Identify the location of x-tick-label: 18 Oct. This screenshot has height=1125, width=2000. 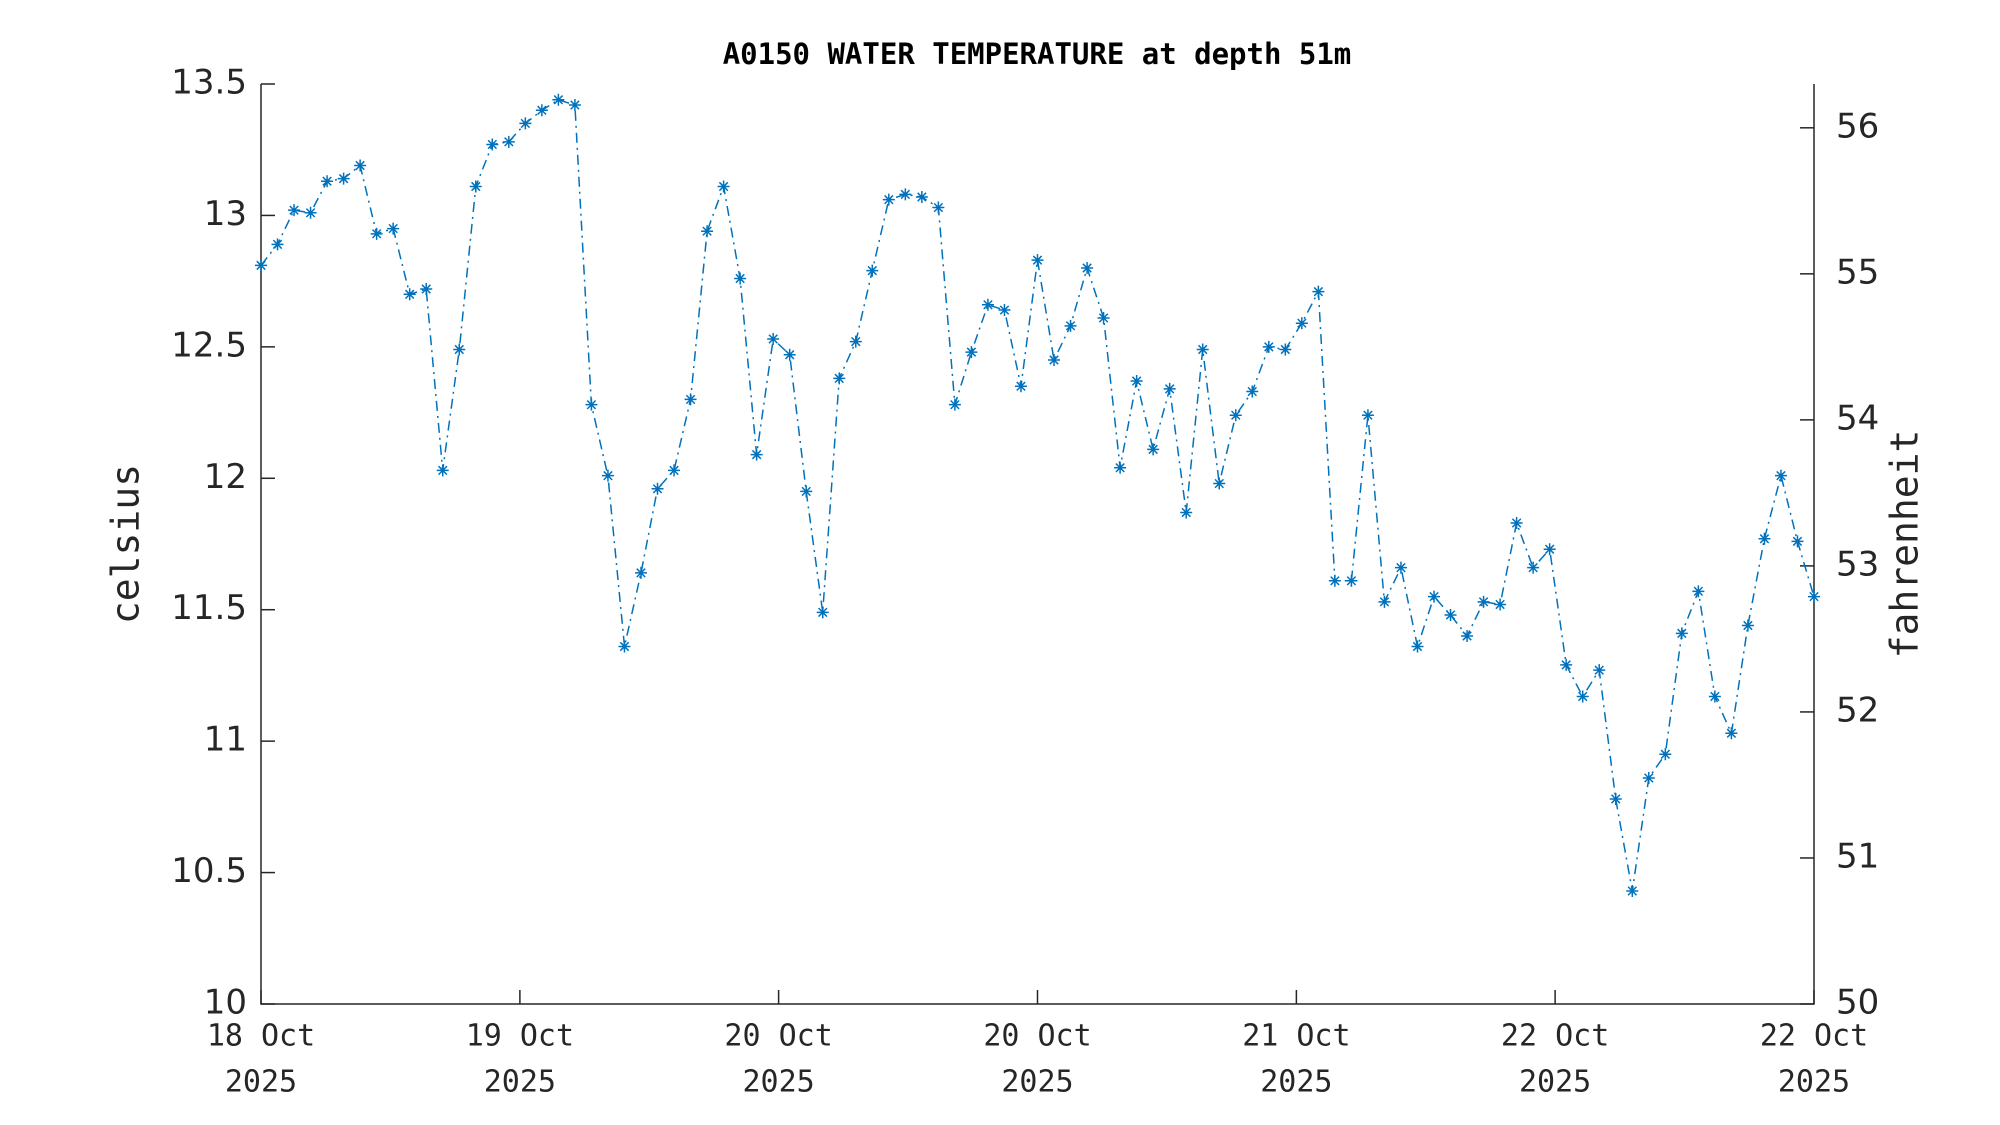
(261, 1036).